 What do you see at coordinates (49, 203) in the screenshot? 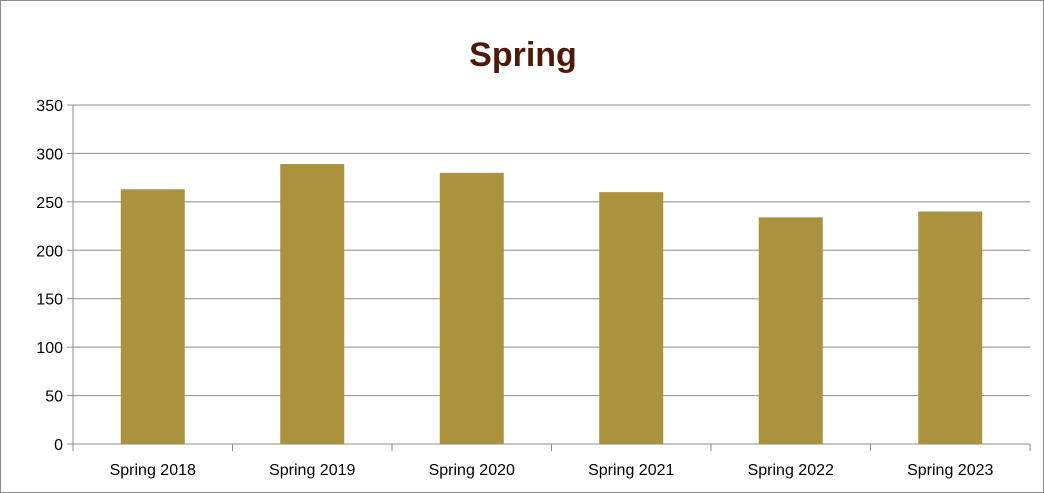
I see `y-axis-tick-label: 250` at bounding box center [49, 203].